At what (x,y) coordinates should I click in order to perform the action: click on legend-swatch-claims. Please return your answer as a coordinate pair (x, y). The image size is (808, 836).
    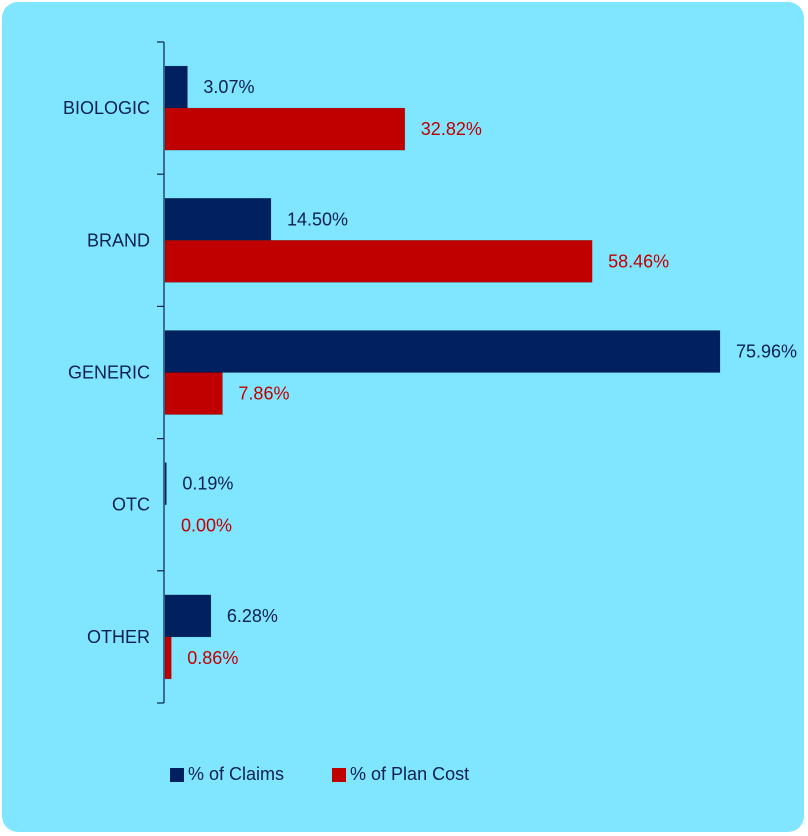
    Looking at the image, I should click on (177, 774).